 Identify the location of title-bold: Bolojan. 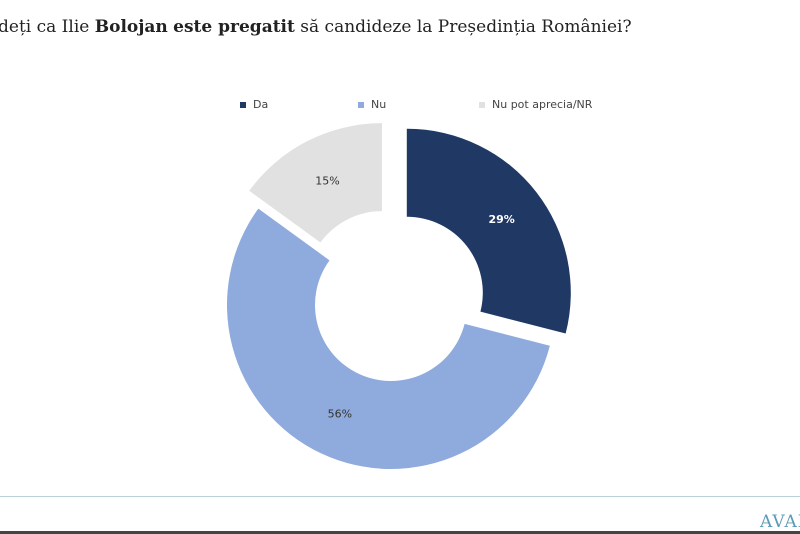
(131, 27).